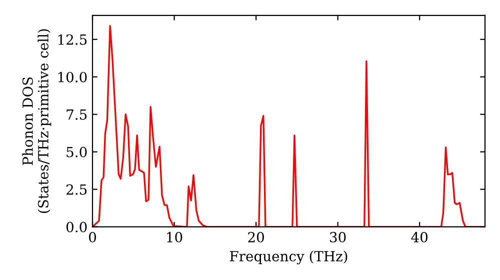 The width and height of the screenshot is (500, 280). I want to click on y-tick-label: 2.5, so click(76, 189).